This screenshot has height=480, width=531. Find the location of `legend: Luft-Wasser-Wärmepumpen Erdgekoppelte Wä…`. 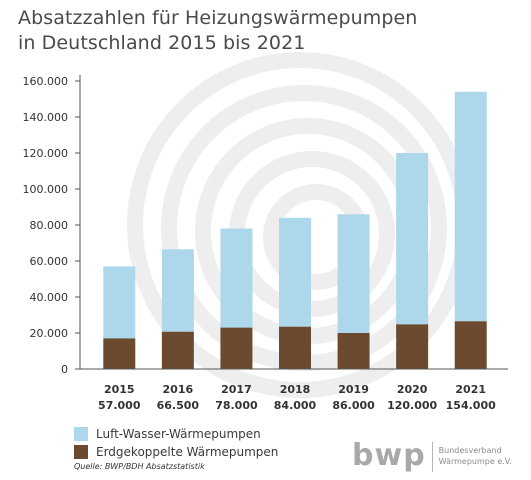

legend: Luft-Wasser-Wärmepumpen Erdgekoppelte Wä… is located at coordinates (176, 443).